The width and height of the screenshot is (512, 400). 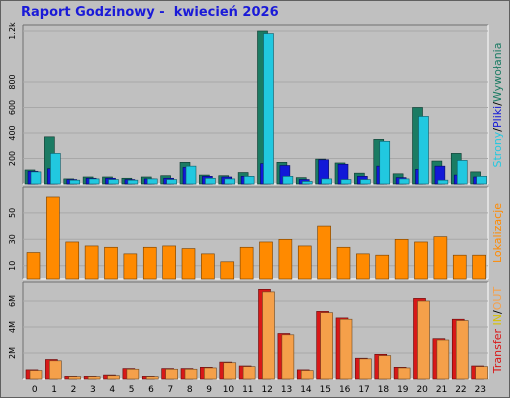 What do you see at coordinates (209, 390) in the screenshot?
I see `x-tick-9: 9` at bounding box center [209, 390].